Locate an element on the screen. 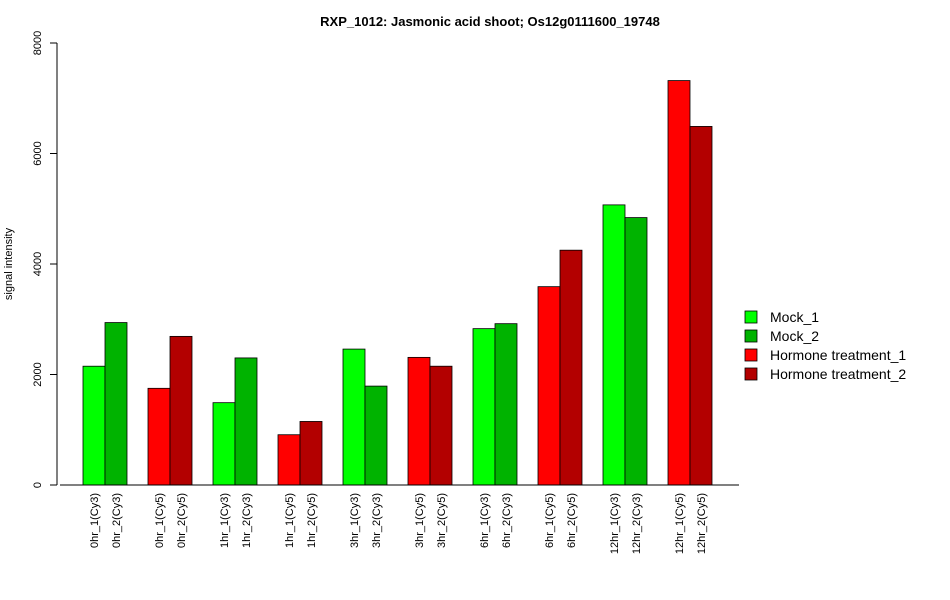  x-tick-label: 0hr_1(Cy5) is located at coordinates (160, 520).